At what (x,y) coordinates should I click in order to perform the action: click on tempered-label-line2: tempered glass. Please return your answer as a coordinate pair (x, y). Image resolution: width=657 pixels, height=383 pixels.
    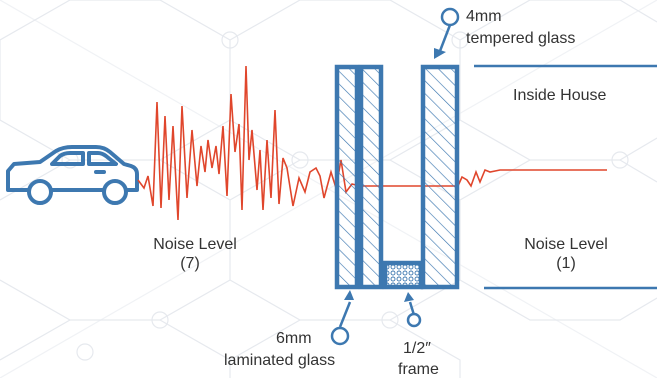
    Looking at the image, I should click on (520, 38).